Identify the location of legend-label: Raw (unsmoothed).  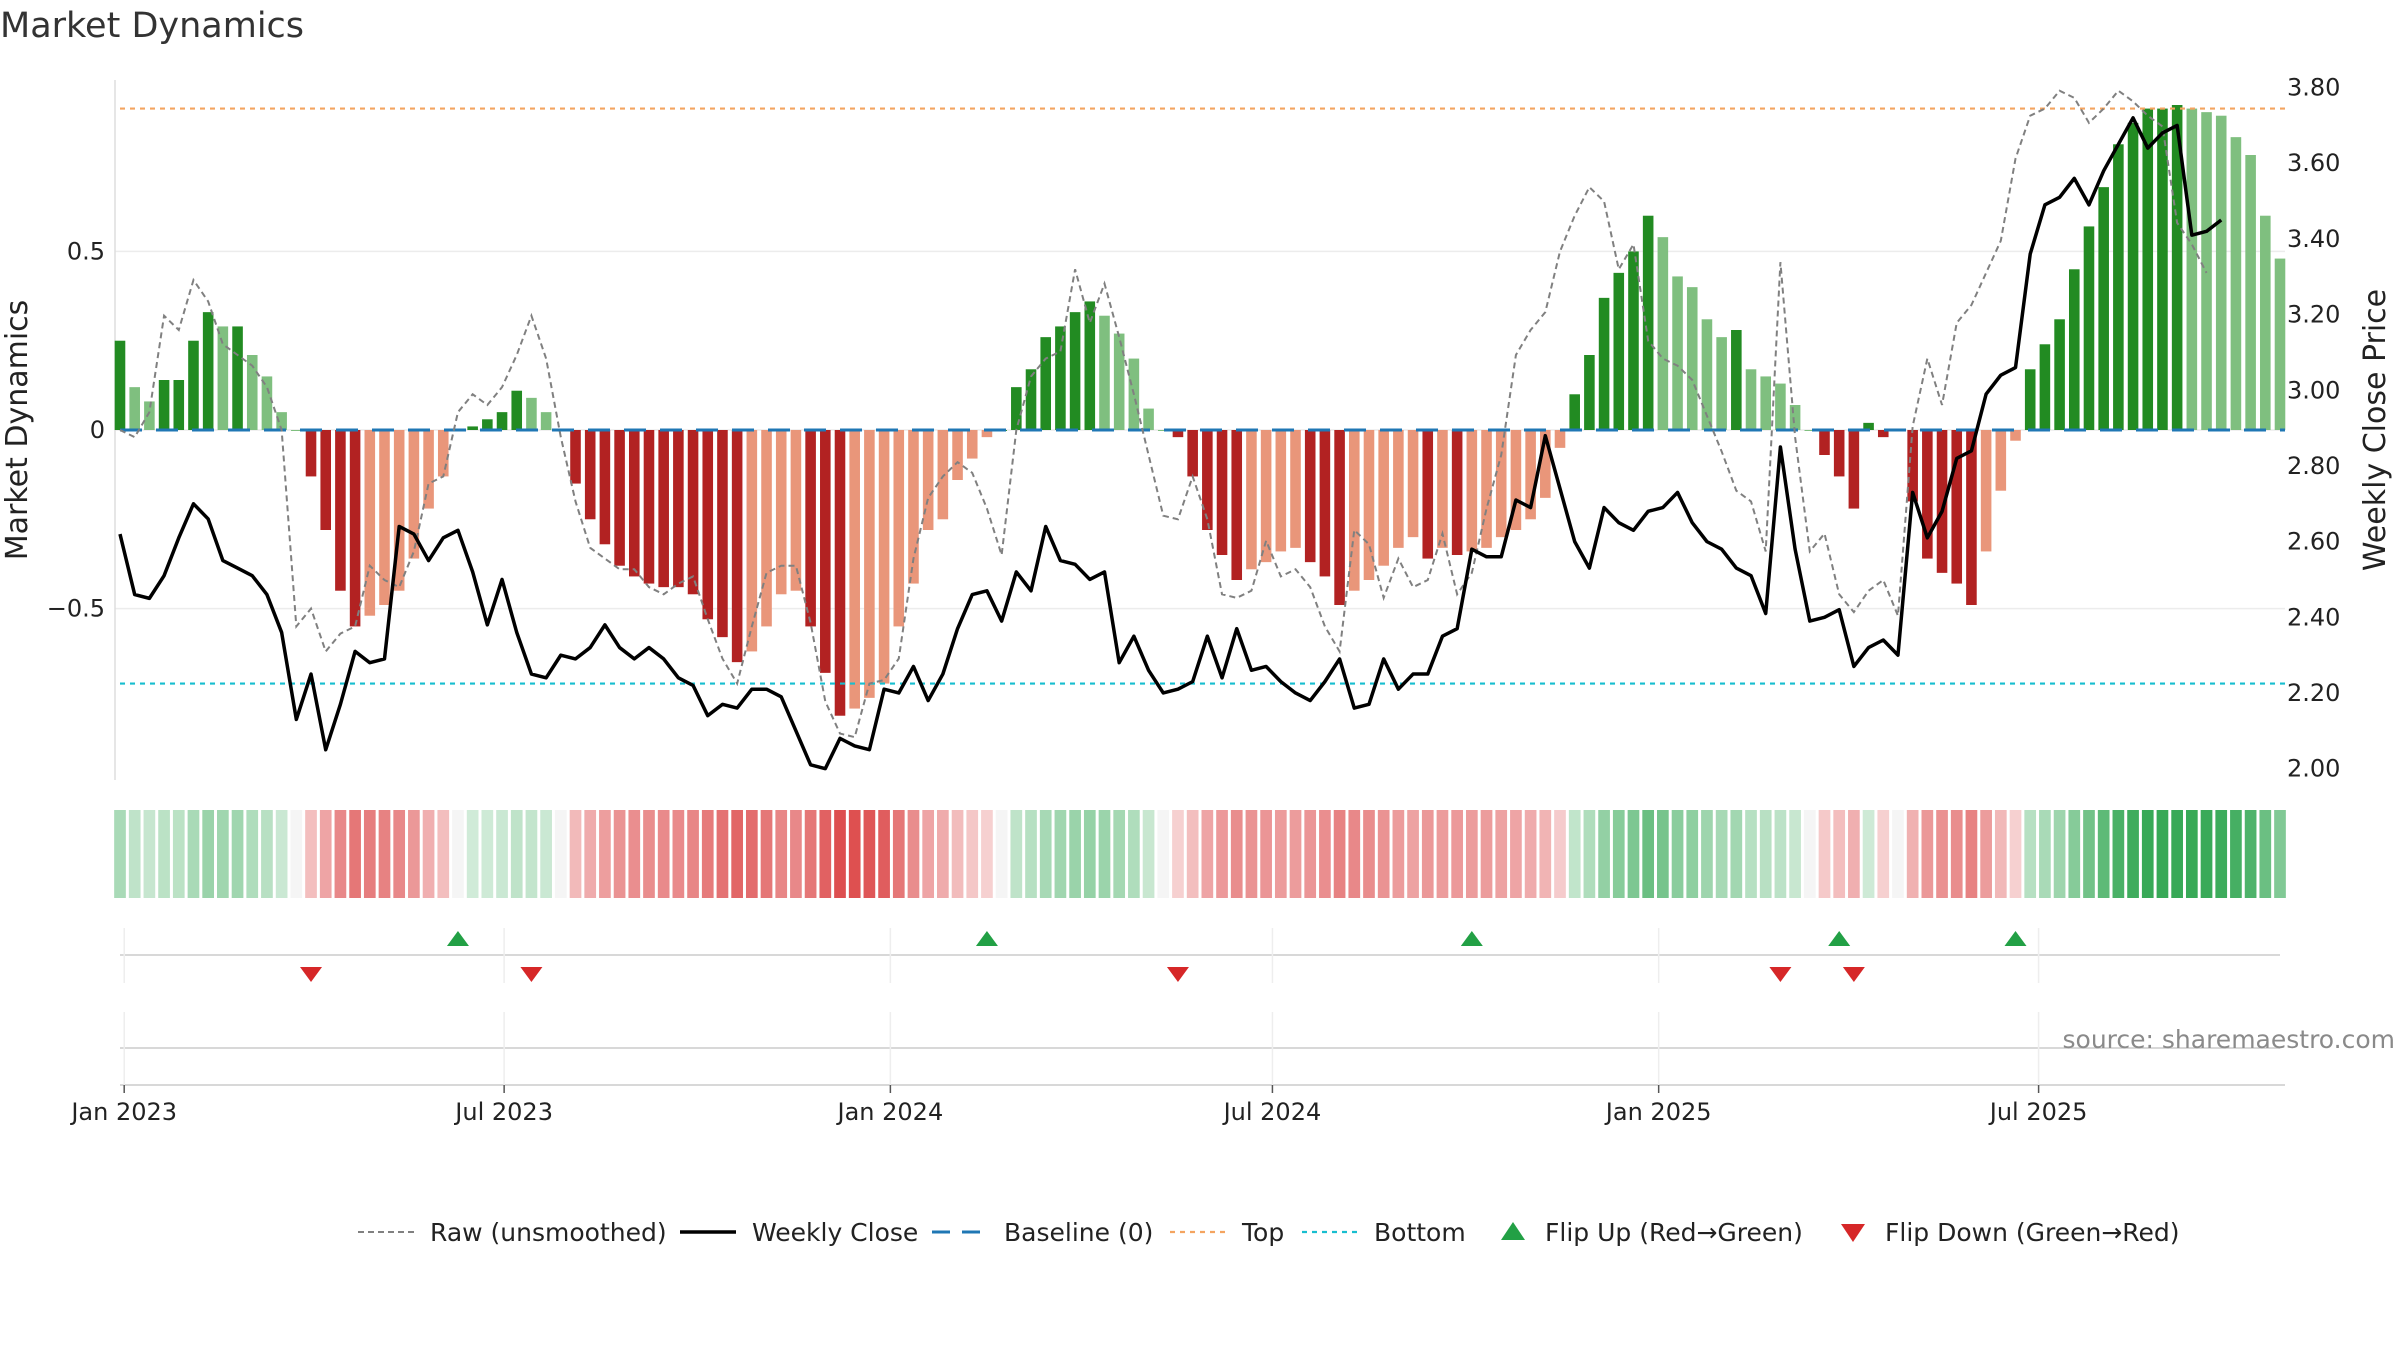
(548, 1232).